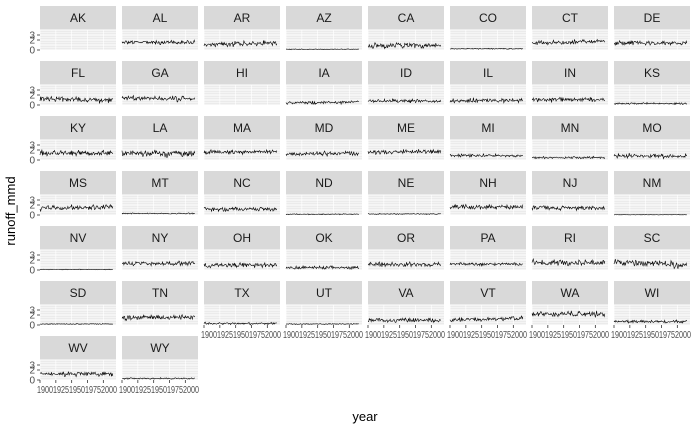  Describe the element at coordinates (651, 248) in the screenshot. I see `facet-panel-sc: SC` at that location.